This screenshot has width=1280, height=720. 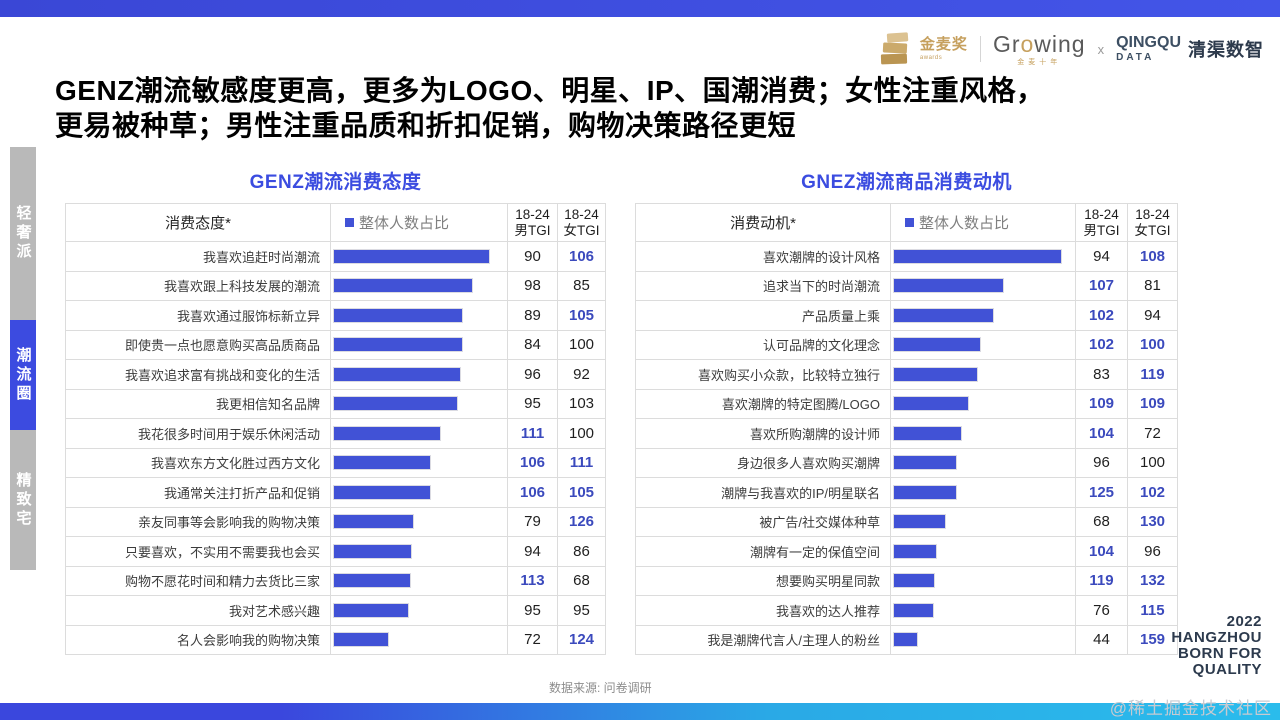 What do you see at coordinates (23, 375) in the screenshot?
I see `sidebar-tab-chaoliuquan: 潮流圈` at bounding box center [23, 375].